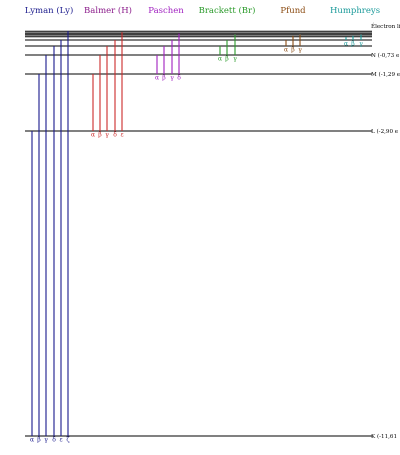 Image resolution: width=400 pixels, height=455 pixels. Describe the element at coordinates (108, 10) in the screenshot. I see `series-title-balmer: Balmer (H)` at that location.